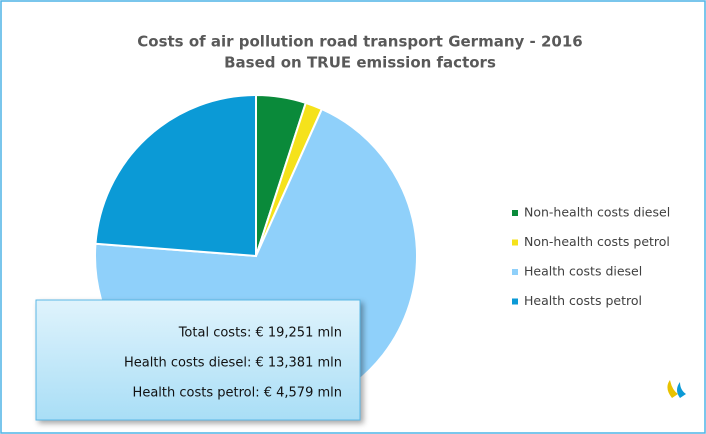 This screenshot has width=706, height=434. I want to click on logo, so click(676, 389).